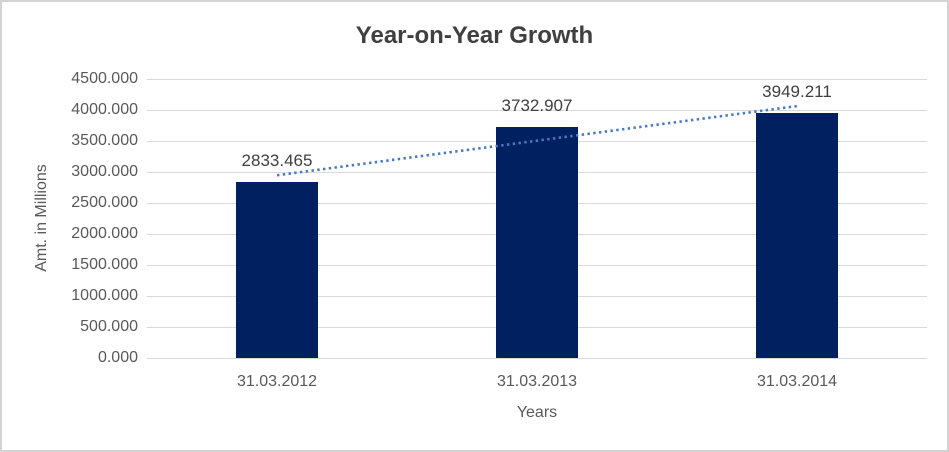  What do you see at coordinates (104, 78) in the screenshot?
I see `y-tick-label: 4500.000` at bounding box center [104, 78].